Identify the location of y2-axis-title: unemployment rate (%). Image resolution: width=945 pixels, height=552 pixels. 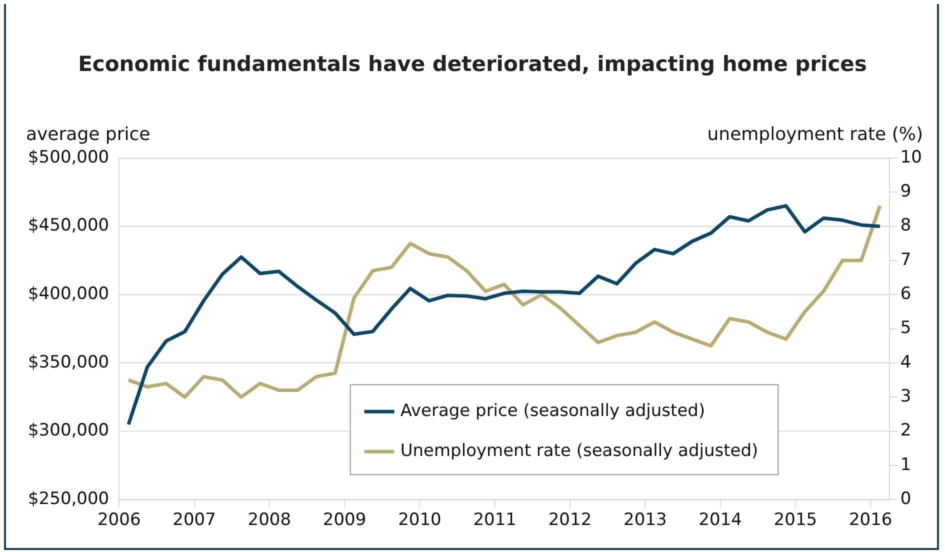
(815, 134).